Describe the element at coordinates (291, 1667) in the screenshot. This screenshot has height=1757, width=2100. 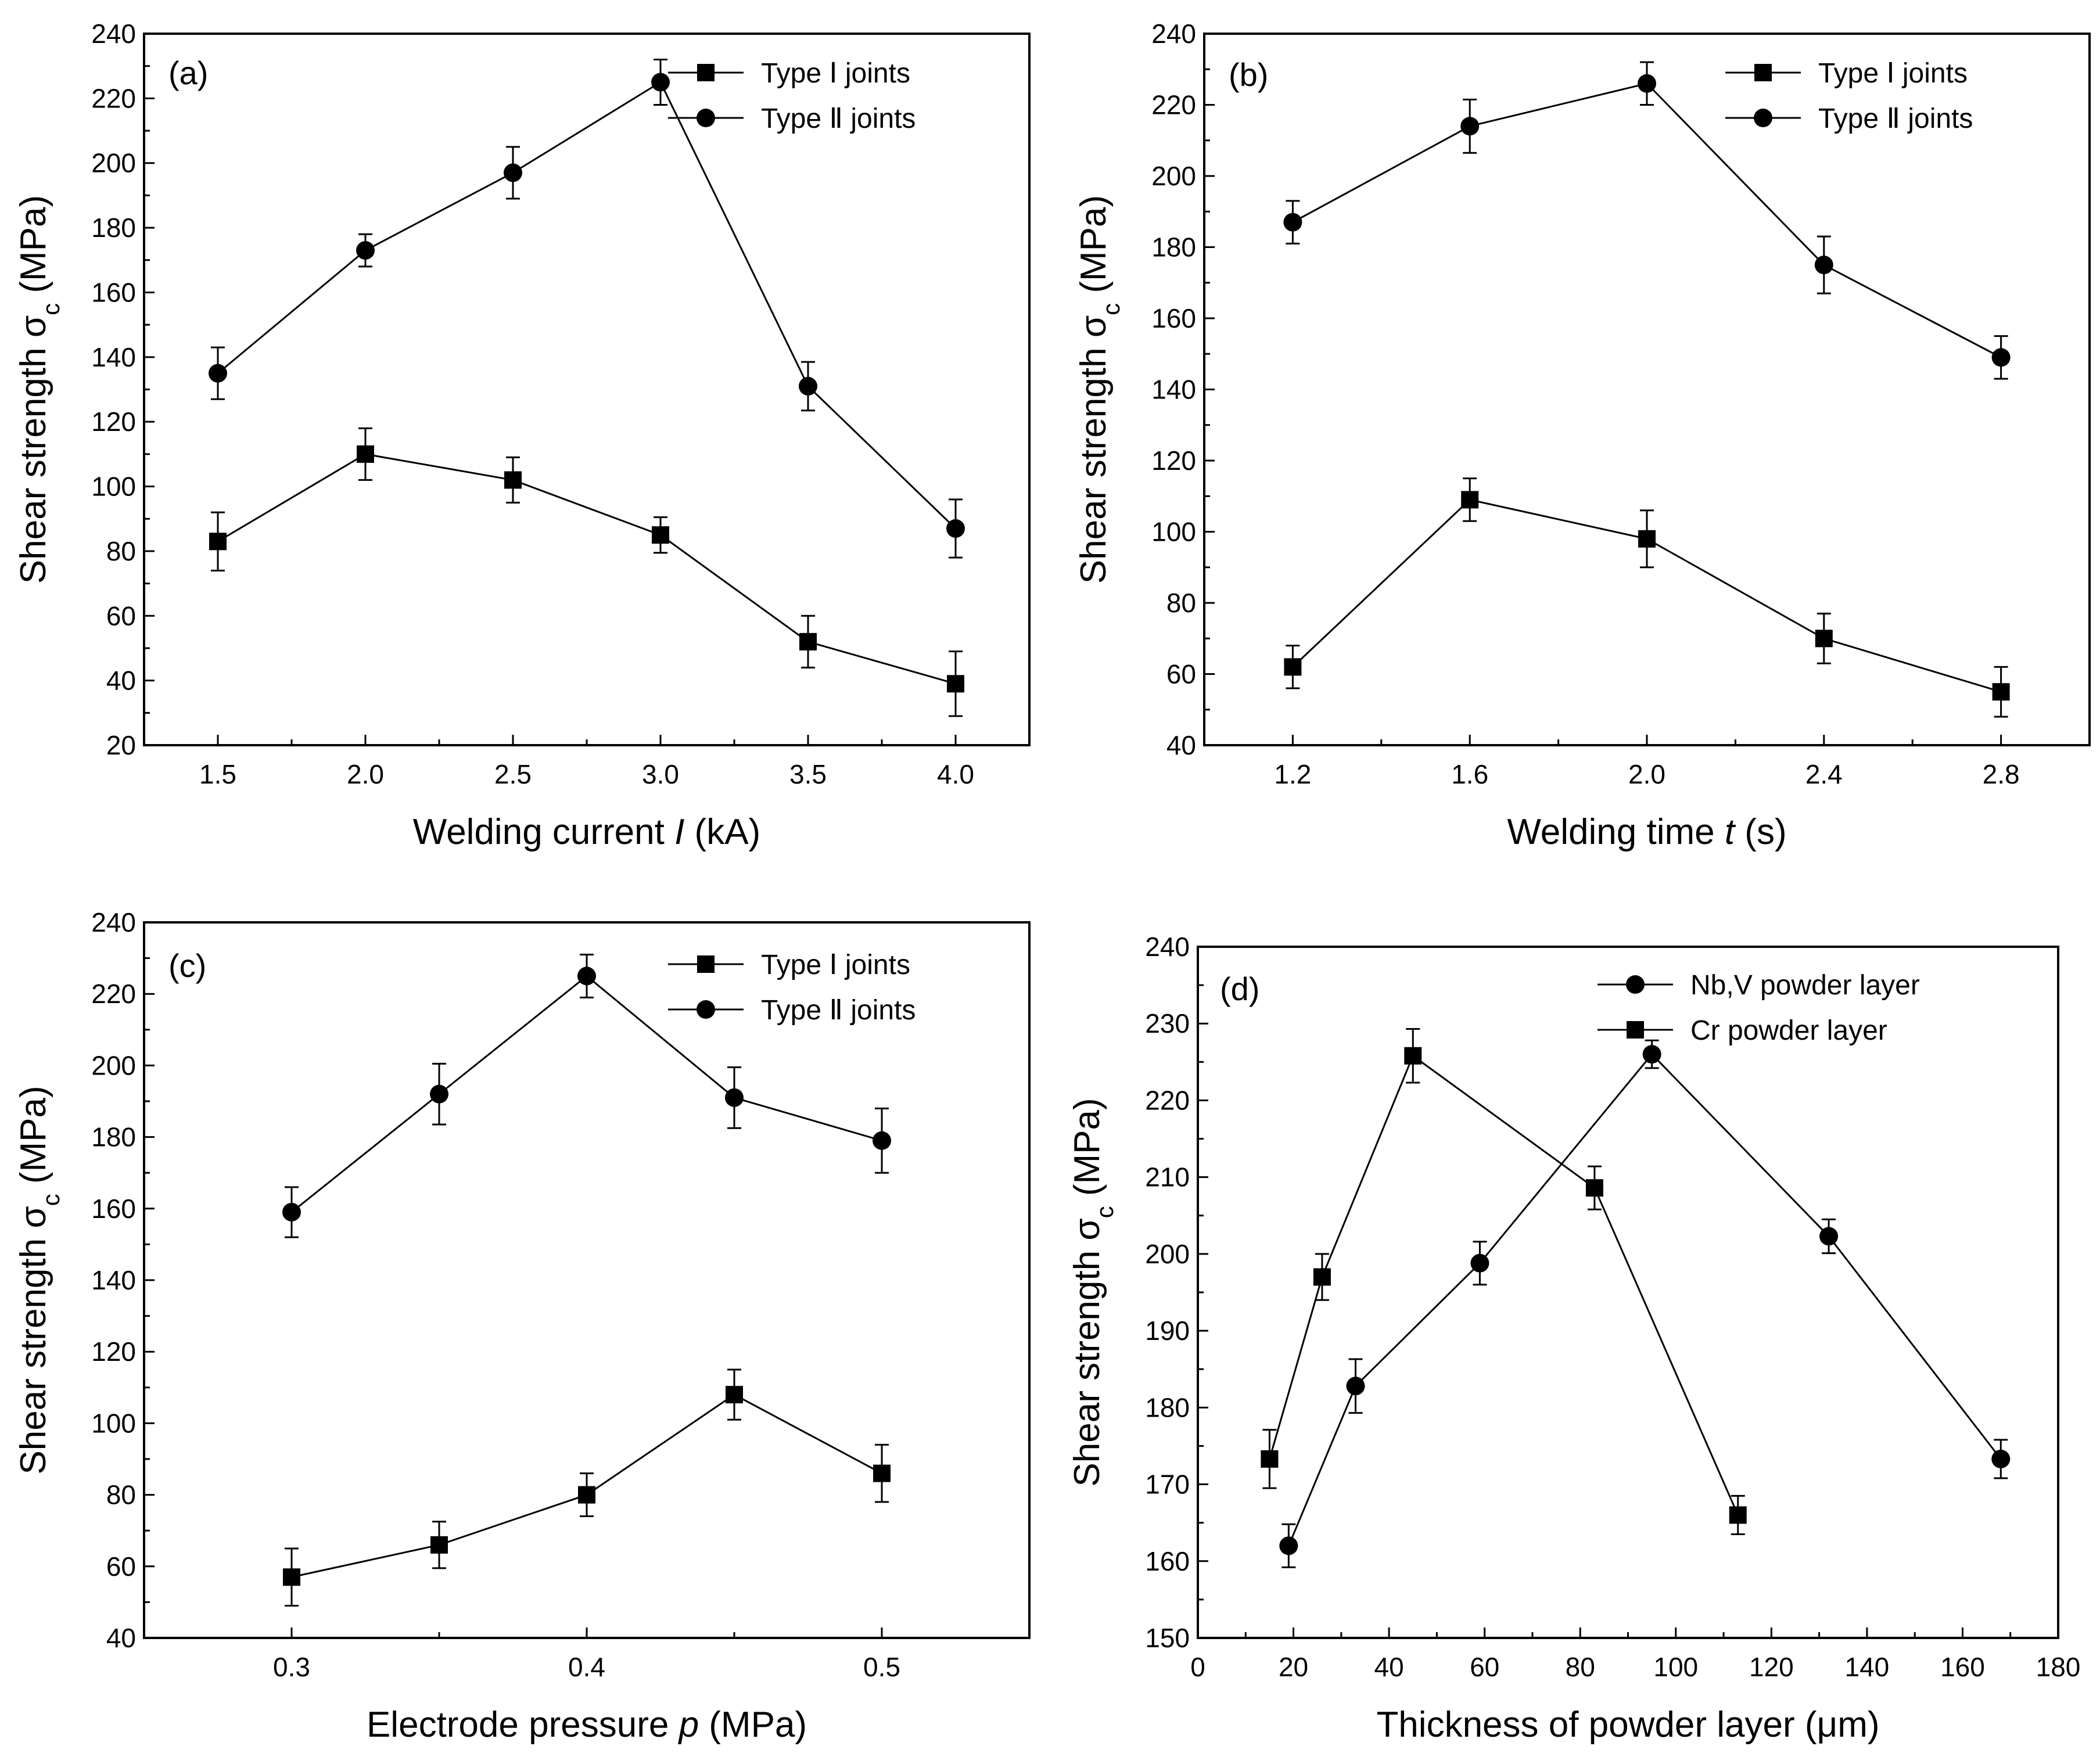
I see `x-tick-label: 0.3` at that location.